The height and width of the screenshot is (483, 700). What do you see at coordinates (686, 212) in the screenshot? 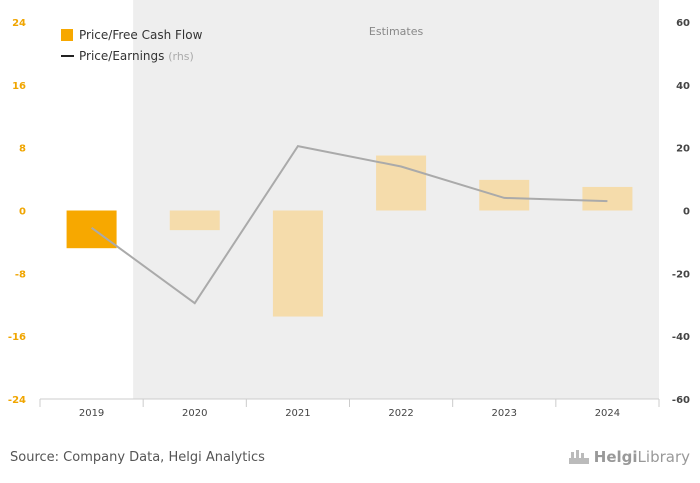
I see `right-tick-label: 0` at bounding box center [686, 212].